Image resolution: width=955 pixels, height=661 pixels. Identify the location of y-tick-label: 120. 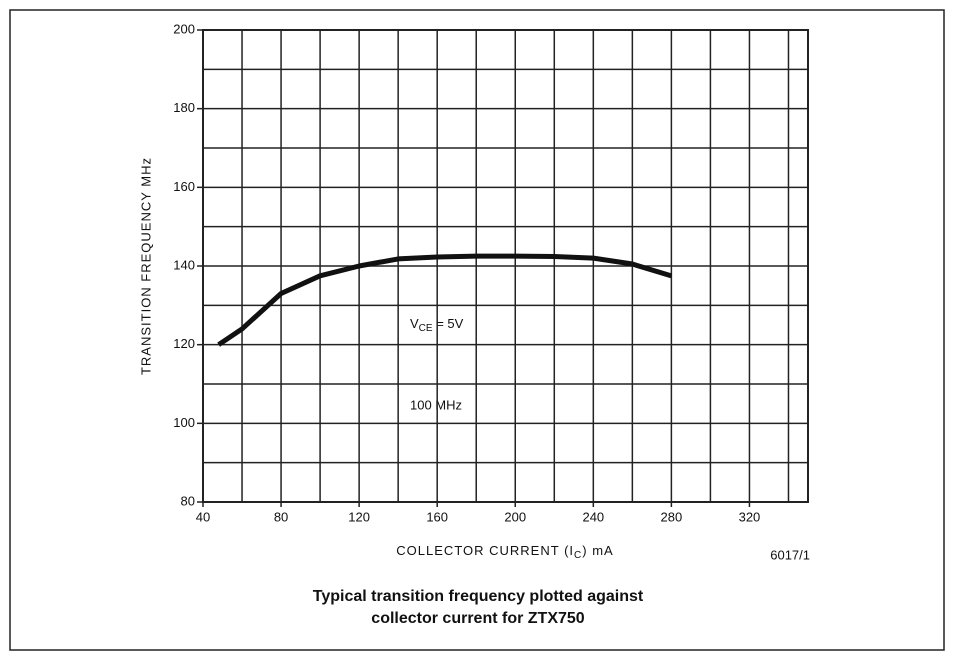
(184, 343).